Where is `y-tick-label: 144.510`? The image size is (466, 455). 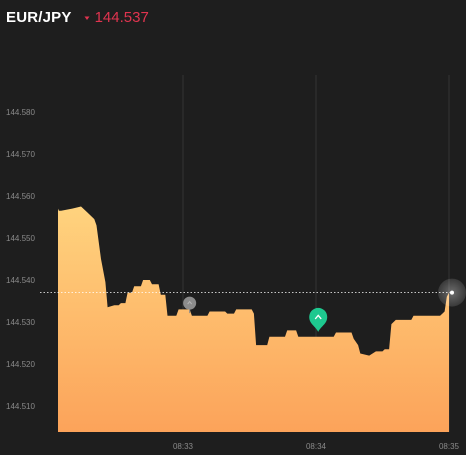
y-tick-label: 144.510 is located at coordinates (20, 406).